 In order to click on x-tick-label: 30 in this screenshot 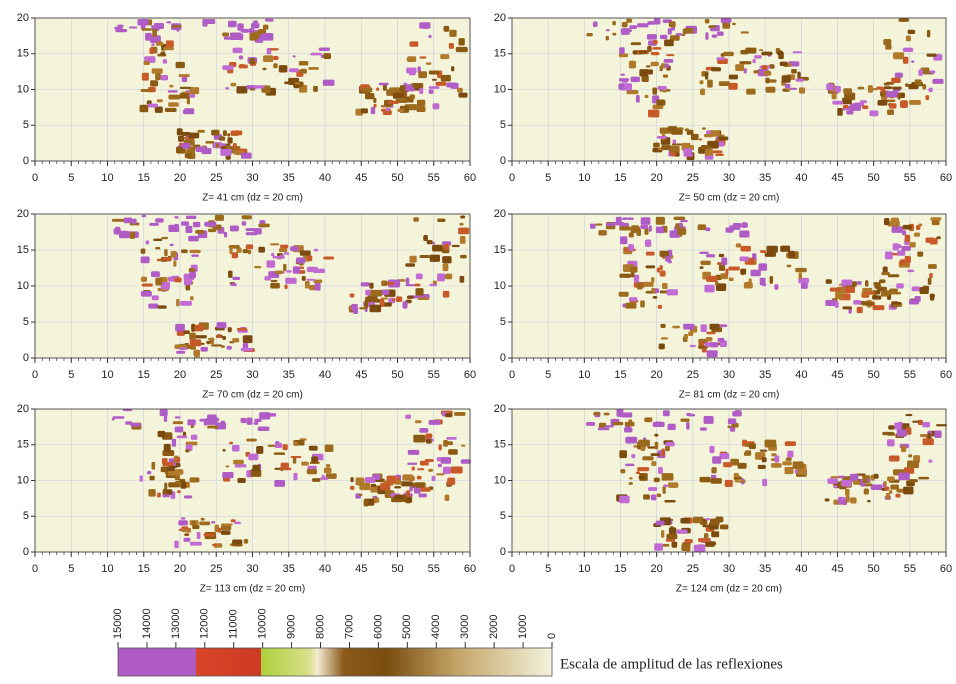, I will do `click(252, 569)`.